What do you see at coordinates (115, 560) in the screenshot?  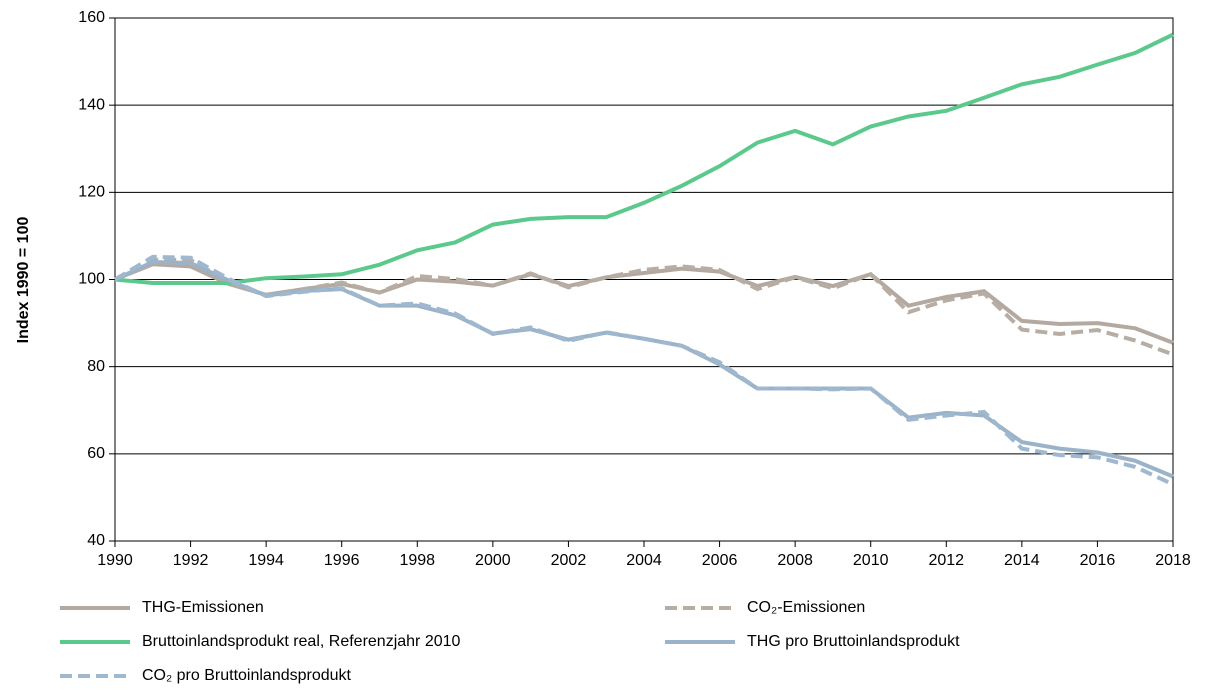 I see `x-tick-label: 1990` at bounding box center [115, 560].